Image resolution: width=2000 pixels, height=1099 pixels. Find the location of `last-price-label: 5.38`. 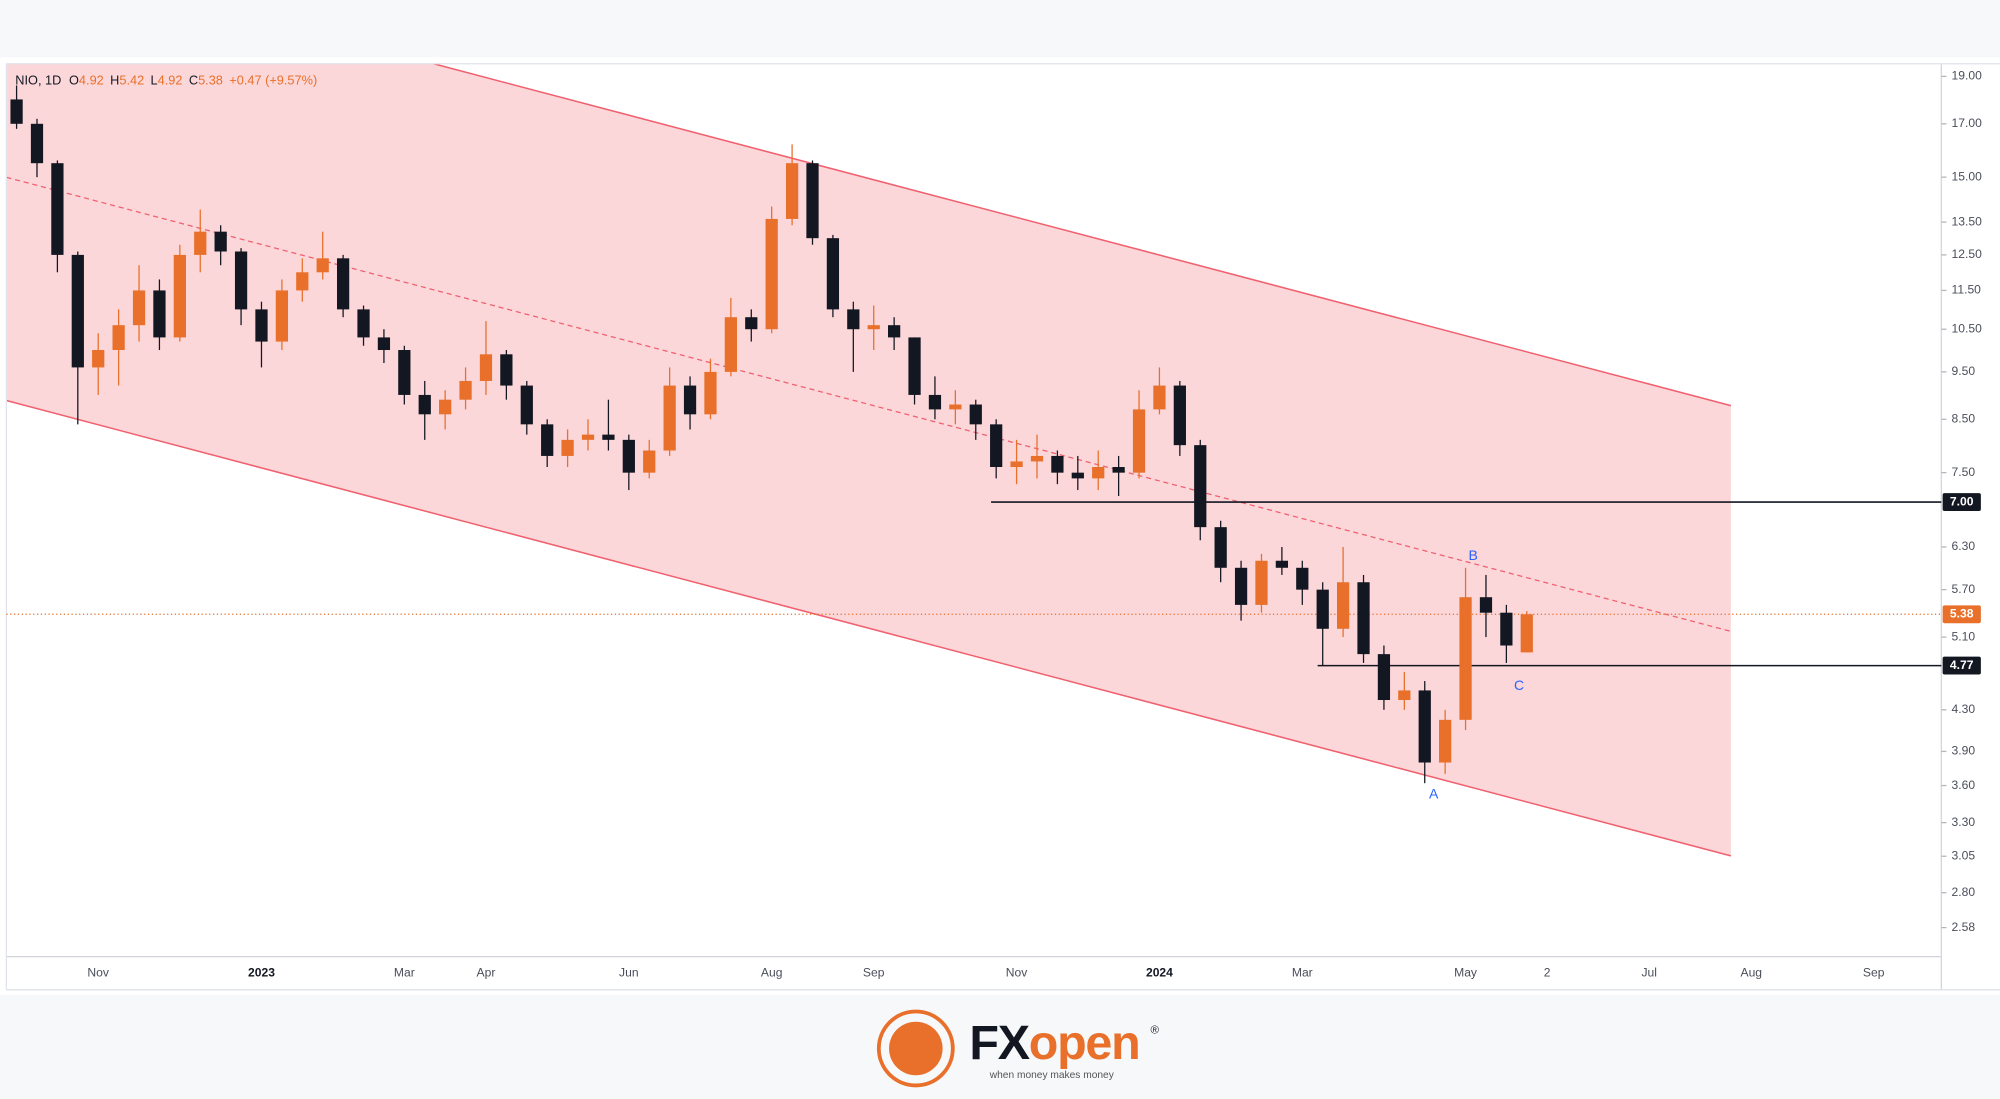

last-price-label: 5.38 is located at coordinates (1962, 613).